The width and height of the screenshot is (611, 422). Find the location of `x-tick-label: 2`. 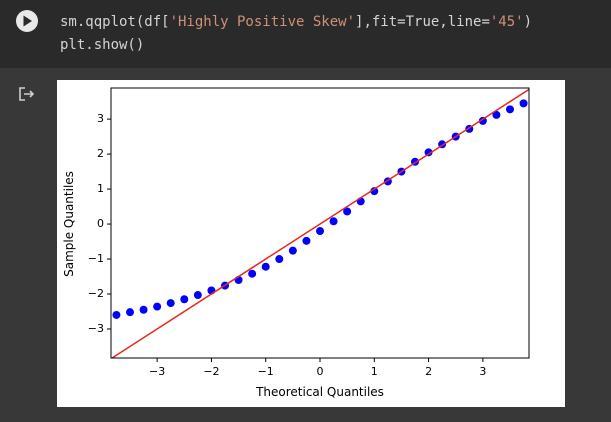

x-tick-label: 2 is located at coordinates (428, 371).